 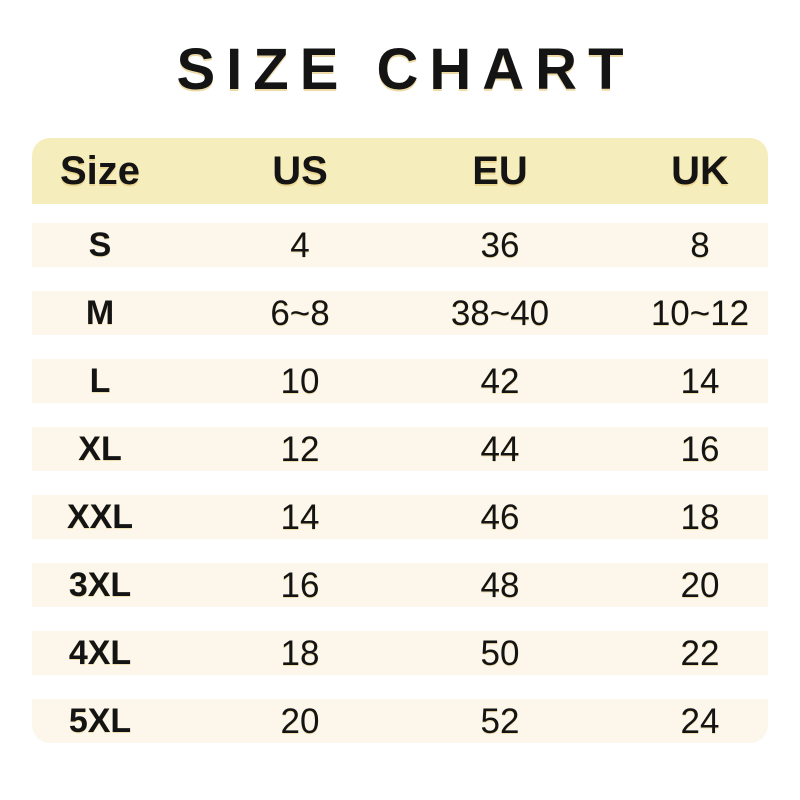 What do you see at coordinates (300, 171) in the screenshot?
I see `column-header-us: US` at bounding box center [300, 171].